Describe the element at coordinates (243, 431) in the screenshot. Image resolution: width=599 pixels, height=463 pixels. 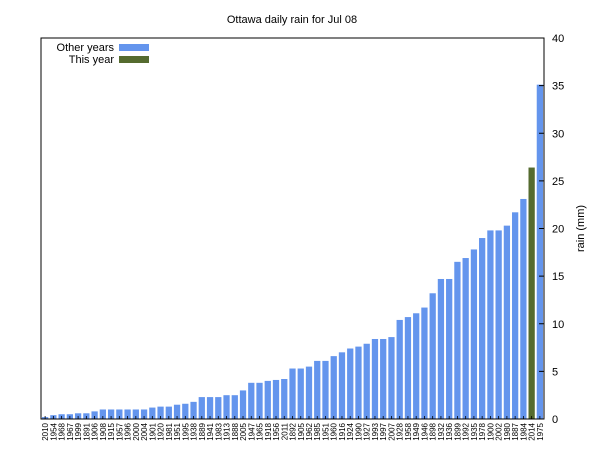
I see `x-tick-label: 2005` at that location.